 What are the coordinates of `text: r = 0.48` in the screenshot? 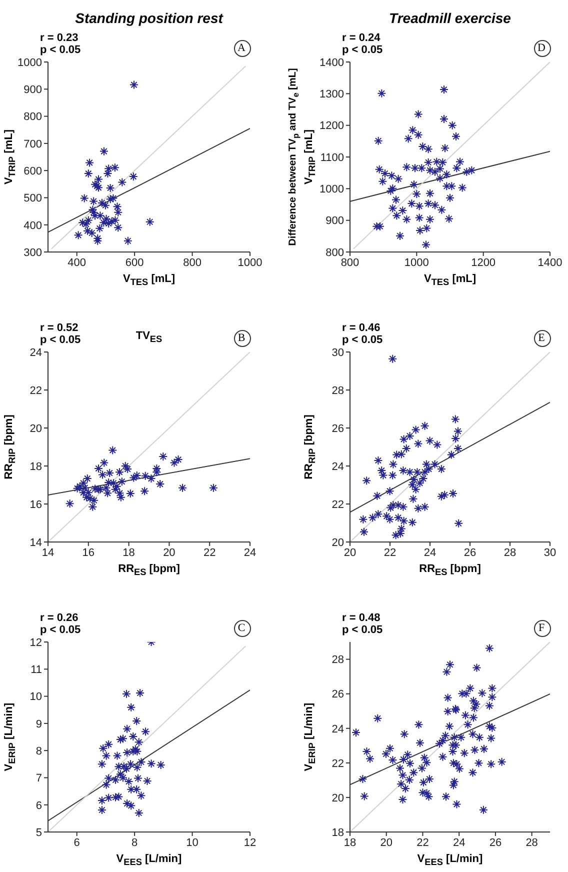 It's located at (361, 618).